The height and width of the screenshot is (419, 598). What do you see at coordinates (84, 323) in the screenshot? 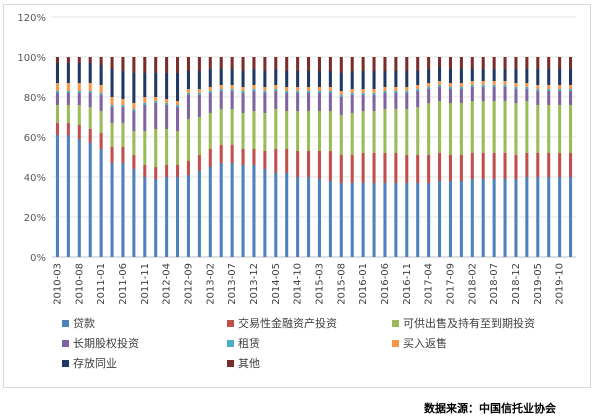
I see `legend-label: 贷款` at bounding box center [84, 323].